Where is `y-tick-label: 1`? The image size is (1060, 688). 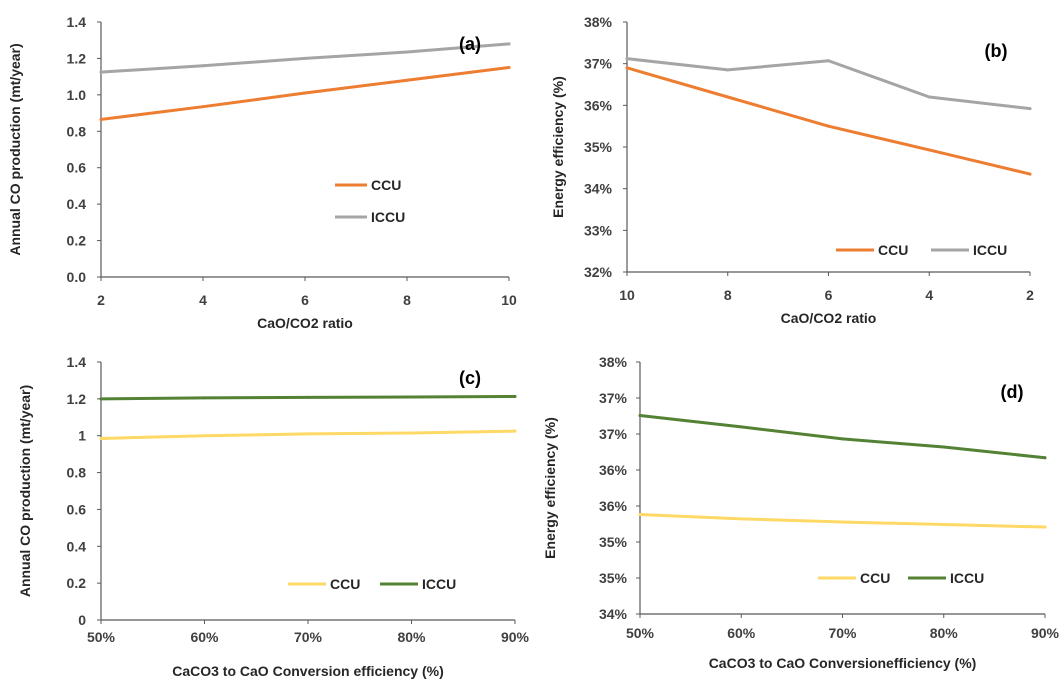
y-tick-label: 1 is located at coordinates (82, 436).